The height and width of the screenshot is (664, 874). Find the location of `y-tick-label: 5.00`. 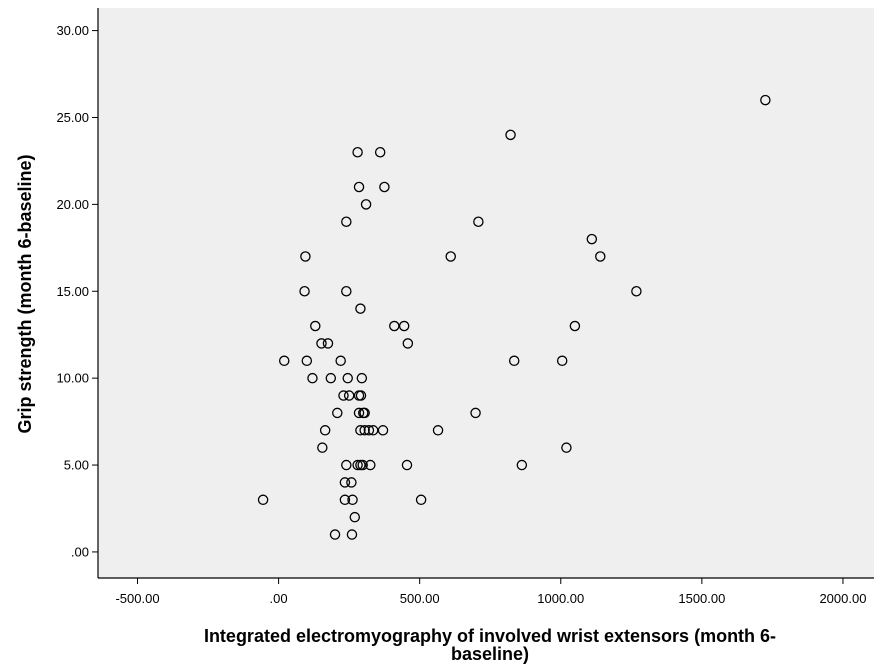

y-tick-label: 5.00 is located at coordinates (76, 465).